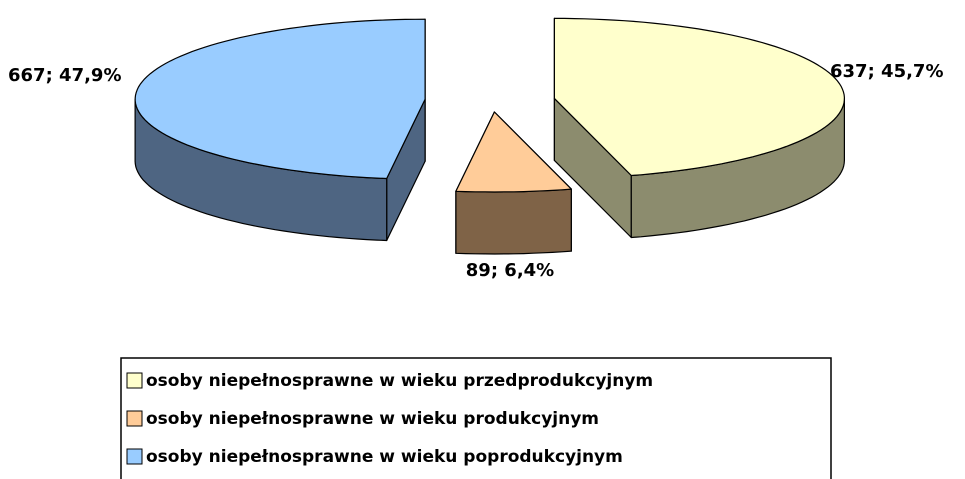 Image resolution: width=965 pixels, height=479 pixels. I want to click on data-label: 89; 6,4%, so click(510, 270).